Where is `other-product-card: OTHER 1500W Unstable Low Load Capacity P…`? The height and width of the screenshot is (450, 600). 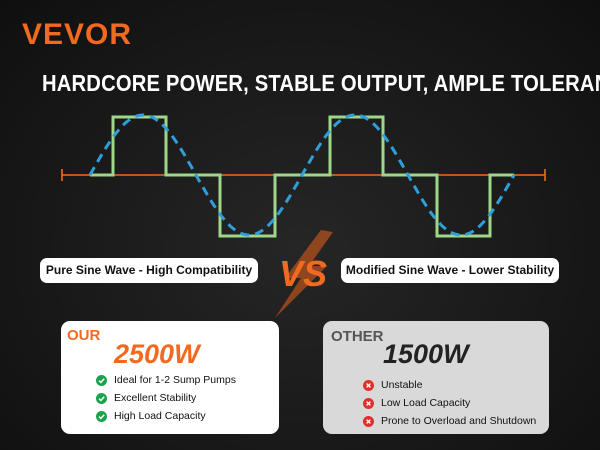 other-product-card: OTHER 1500W Unstable Low Load Capacity P… is located at coordinates (436, 377).